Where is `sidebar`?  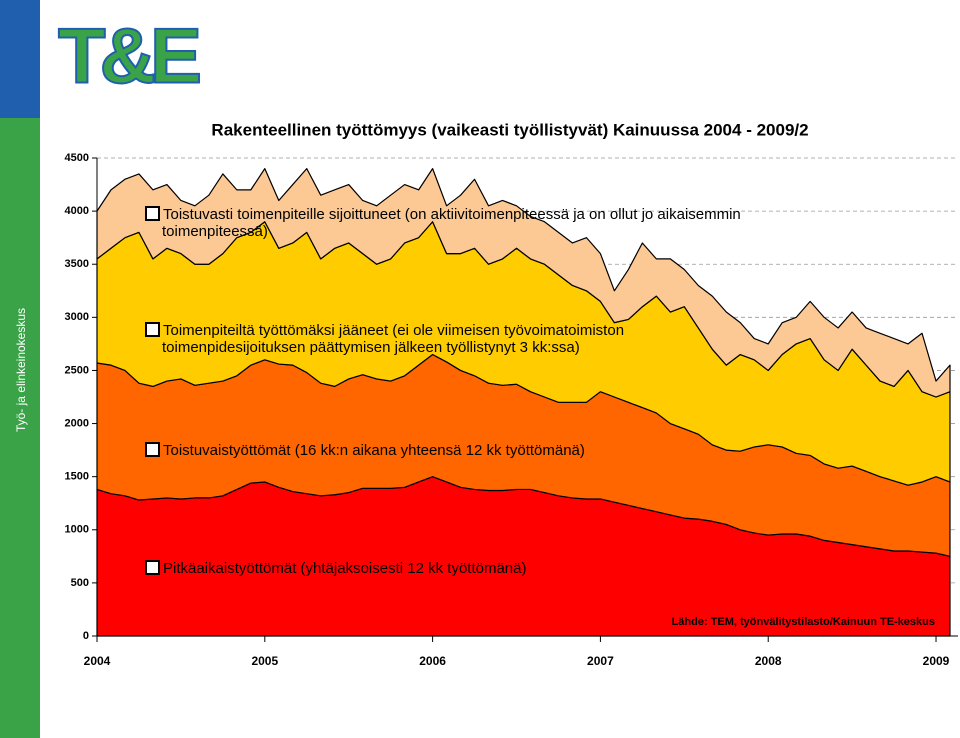
sidebar is located at coordinates (20, 419).